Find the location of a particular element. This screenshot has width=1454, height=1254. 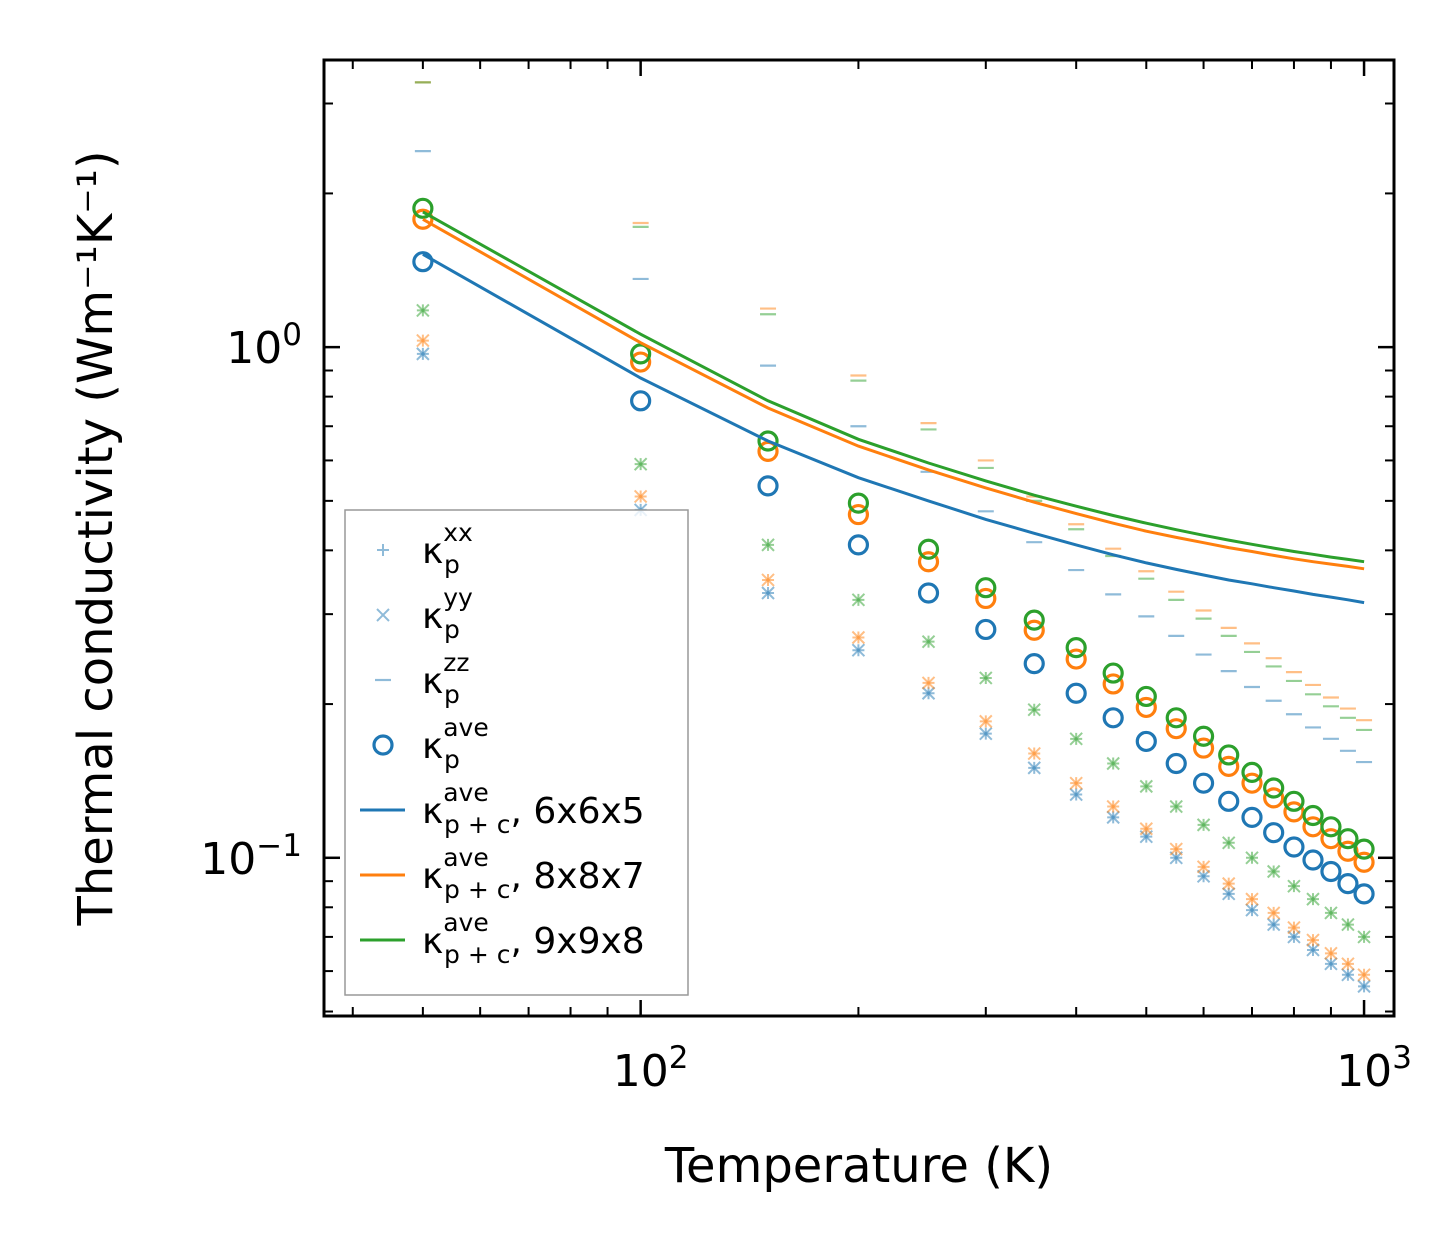

legend-label: κyy p is located at coordinates (447, 613).